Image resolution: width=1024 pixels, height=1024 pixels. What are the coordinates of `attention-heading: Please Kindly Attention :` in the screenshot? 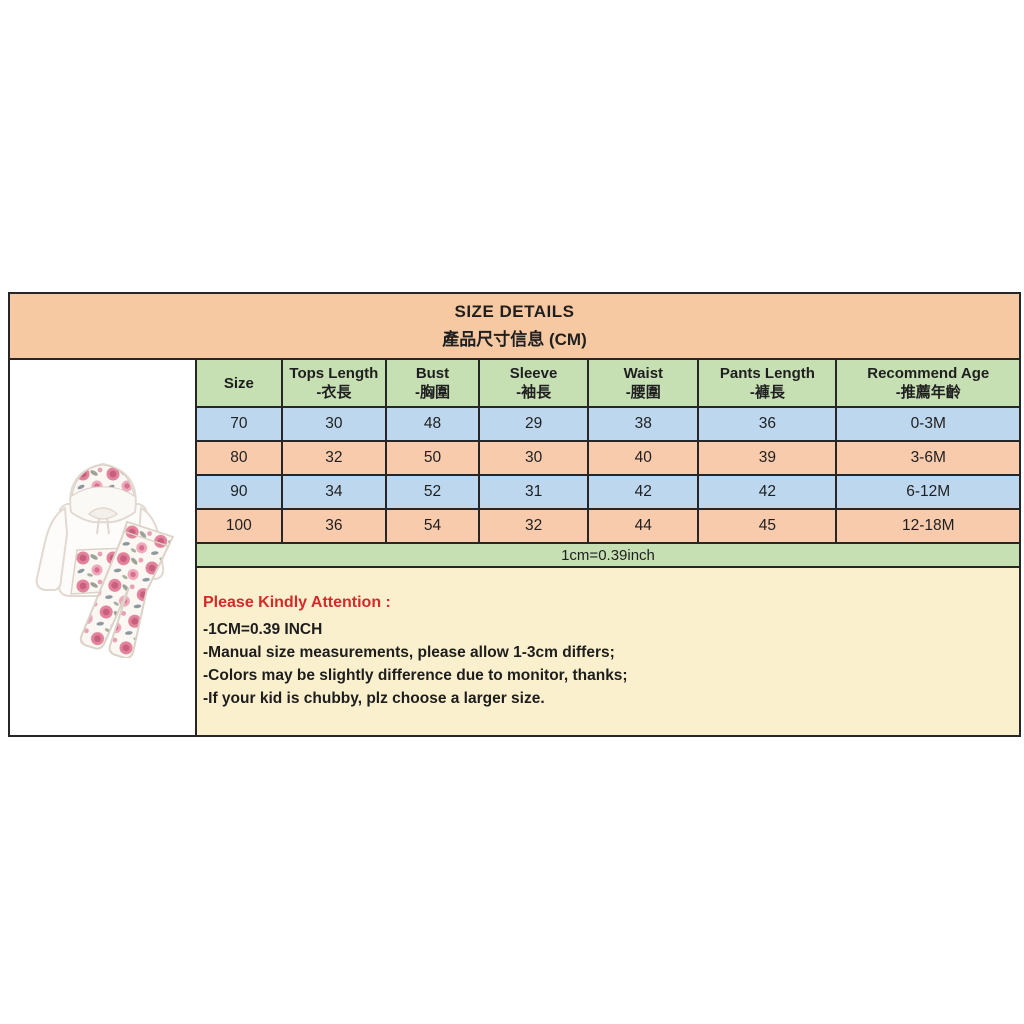 It's located at (297, 602).